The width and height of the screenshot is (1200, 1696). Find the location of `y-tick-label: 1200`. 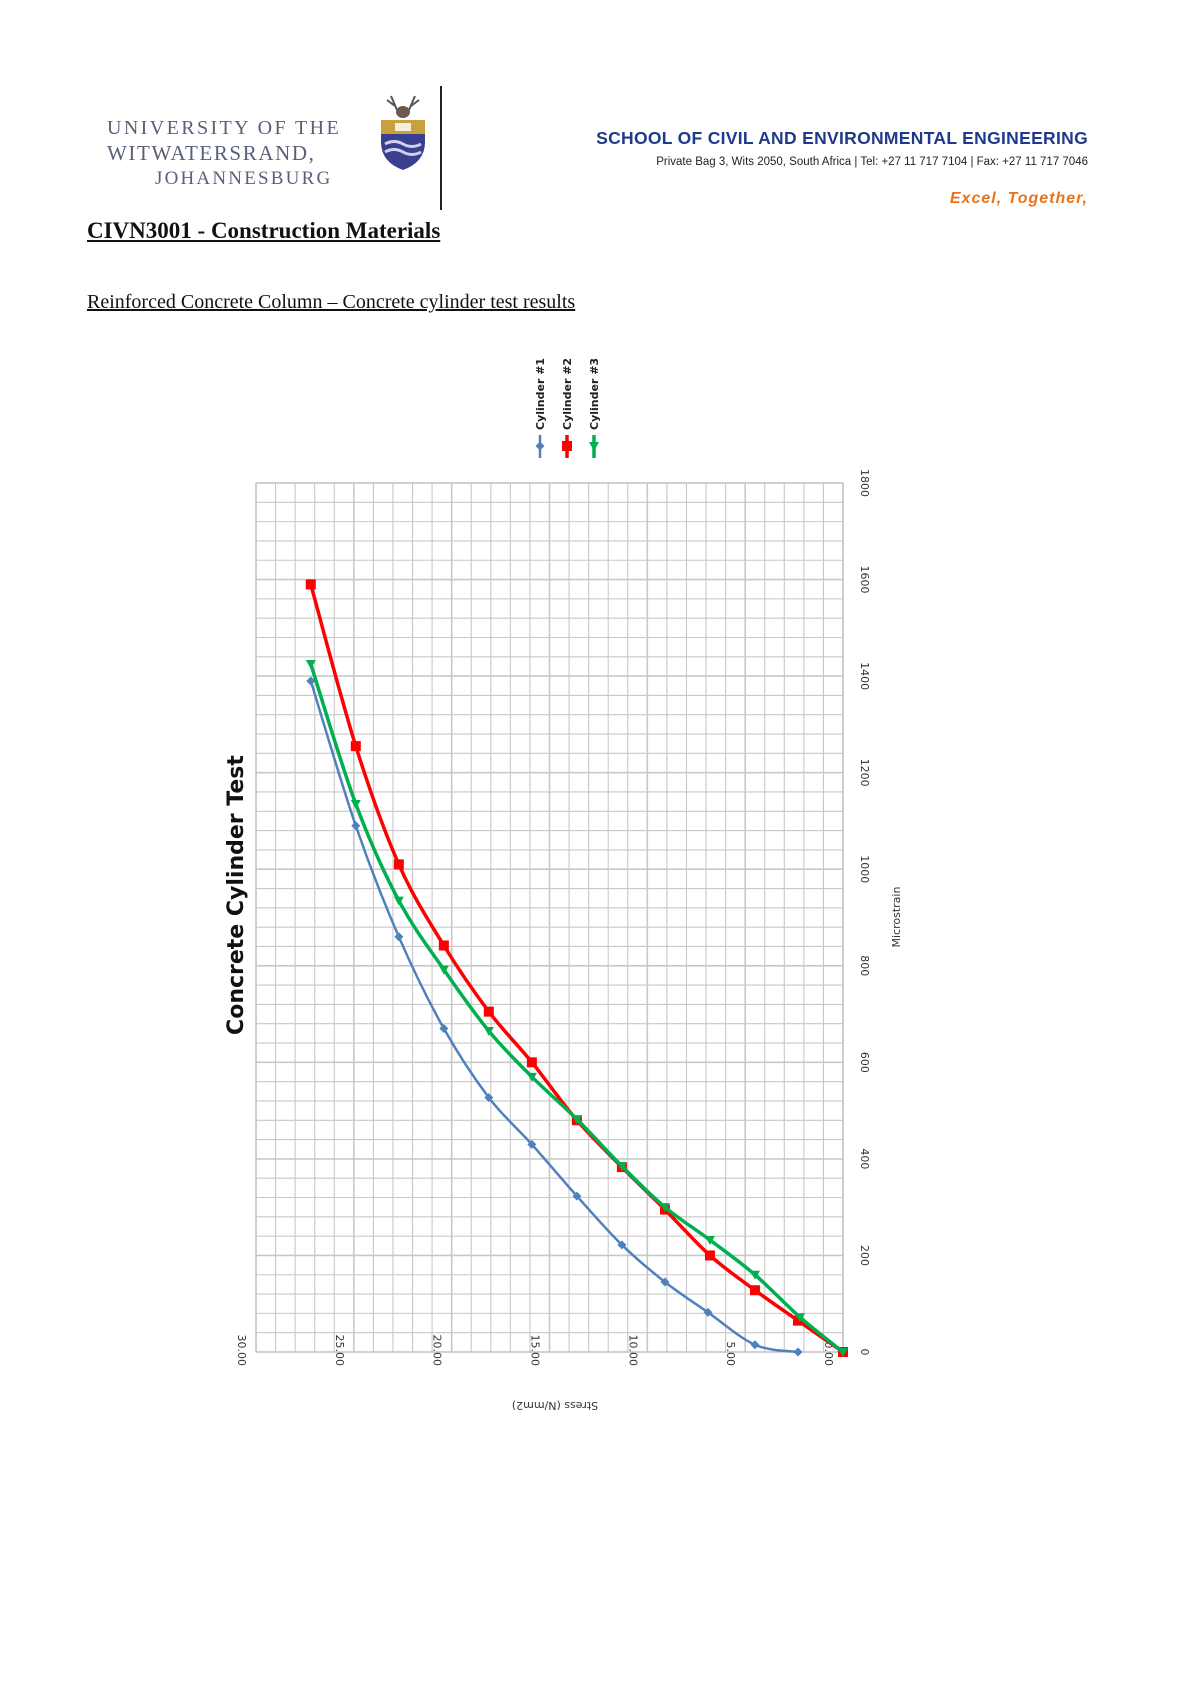

y-tick-label: 1200 is located at coordinates (864, 773).